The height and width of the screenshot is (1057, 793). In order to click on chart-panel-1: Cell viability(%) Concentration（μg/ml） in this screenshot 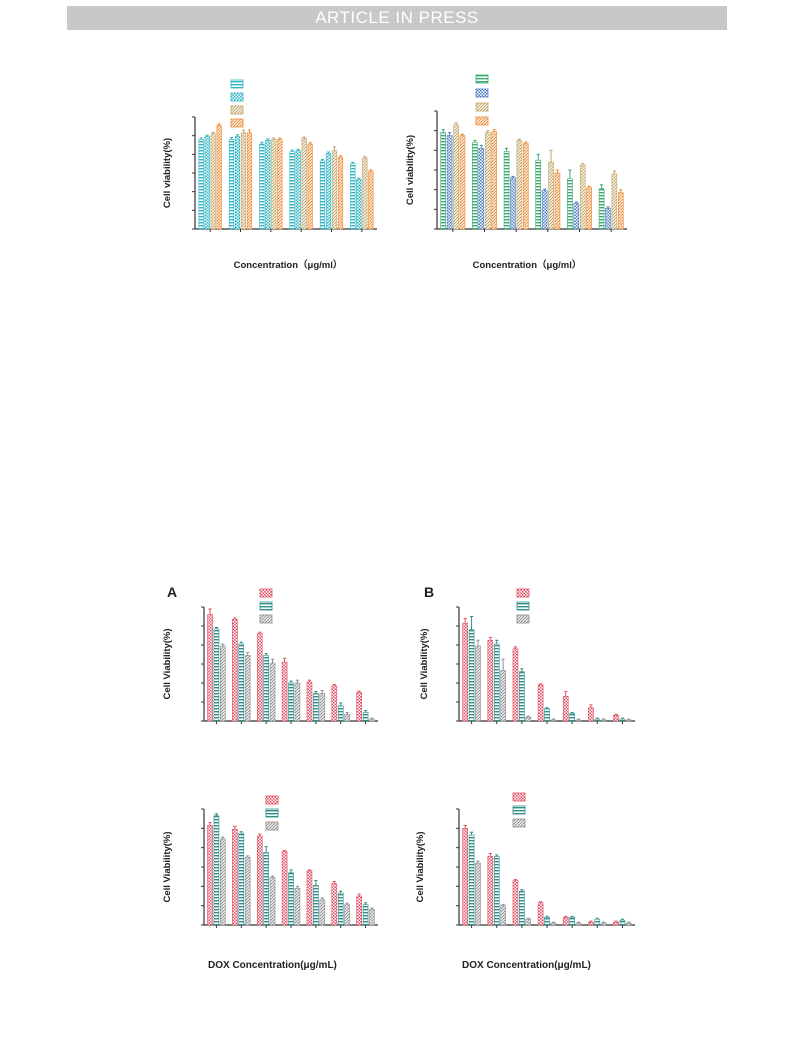, I will do `click(269, 175)`.